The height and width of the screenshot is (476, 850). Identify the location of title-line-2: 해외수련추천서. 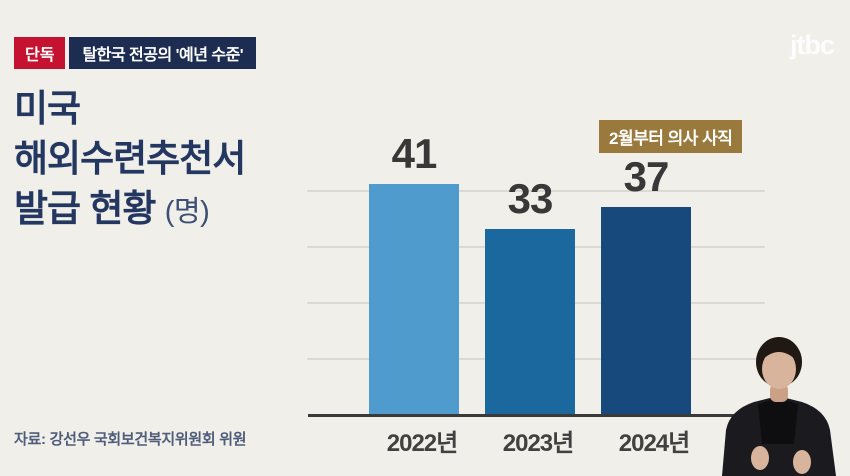
(130, 158).